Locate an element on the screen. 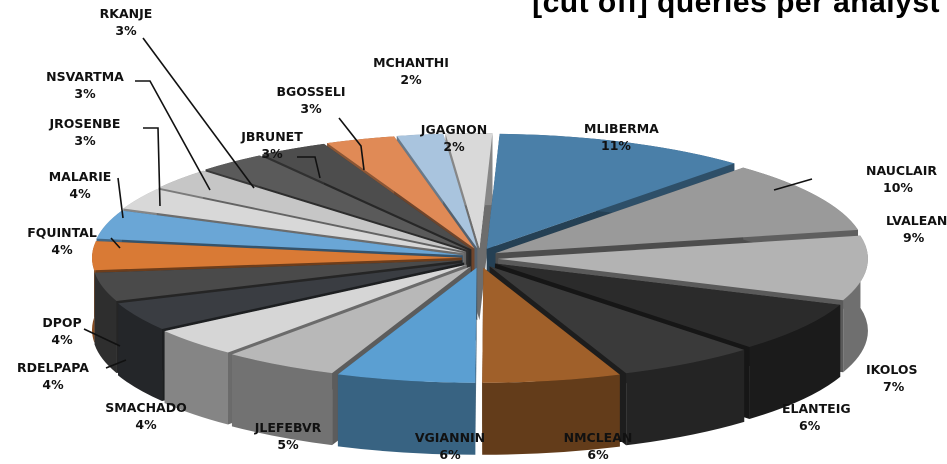 This screenshot has width=947, height=464. slice-percent-jrosenbe: 3% is located at coordinates (85, 140).